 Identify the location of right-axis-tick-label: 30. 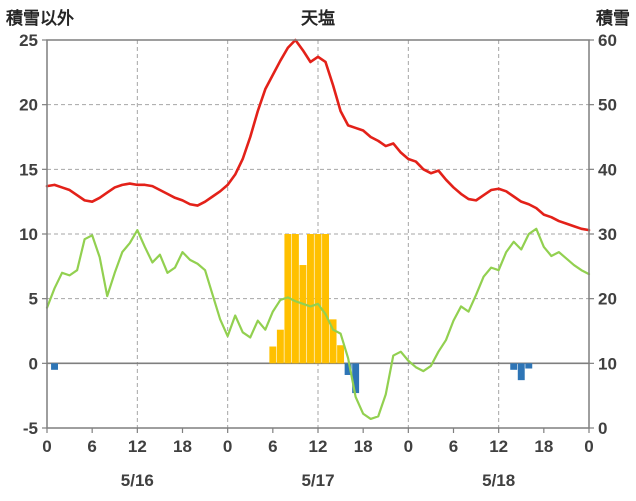
(607, 234).